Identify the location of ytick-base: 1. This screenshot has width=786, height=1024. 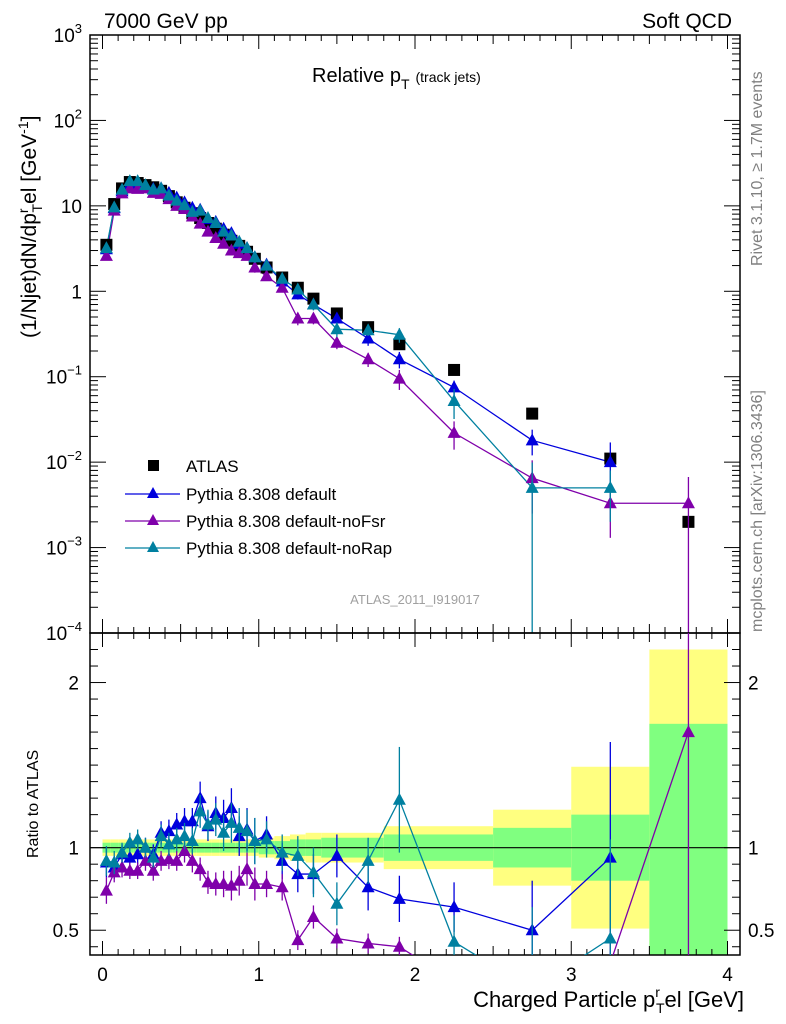
(76, 292).